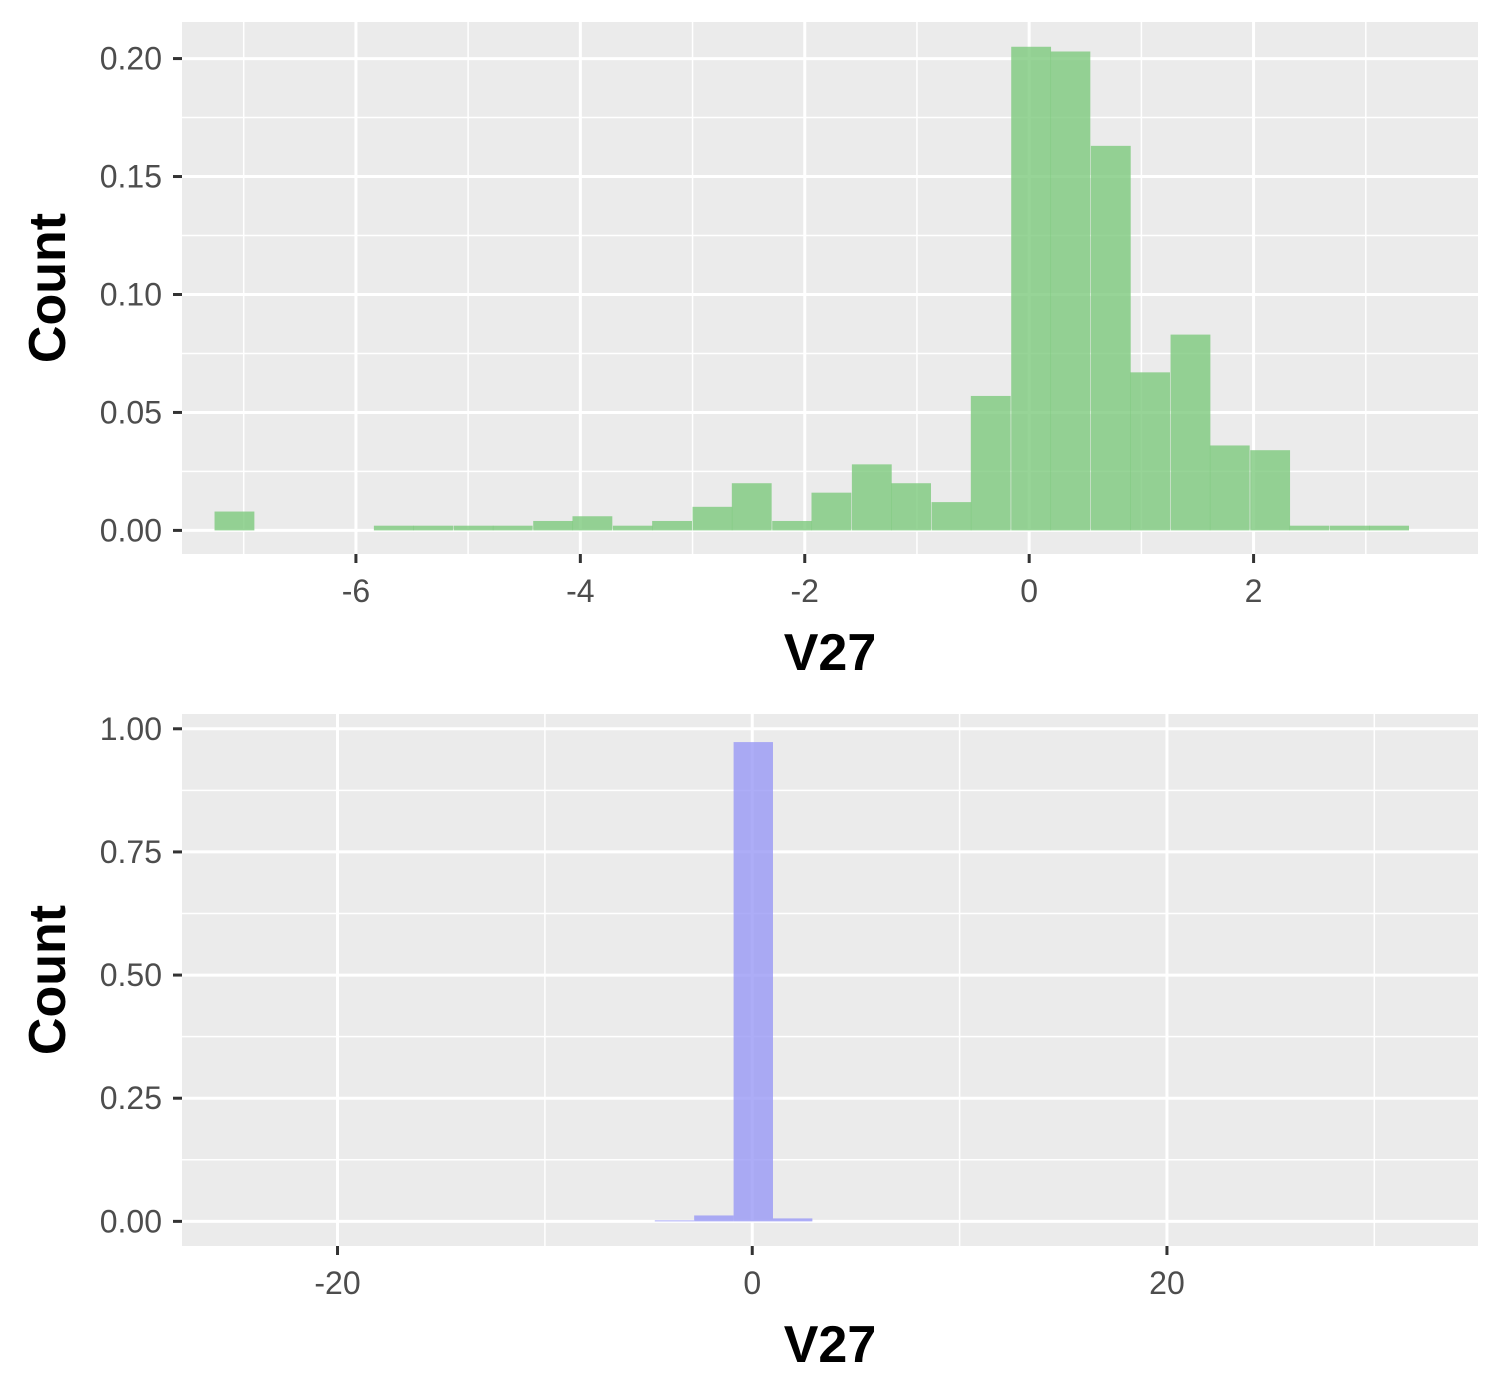 This screenshot has height=1384, width=1500. What do you see at coordinates (131, 59) in the screenshot?
I see `y-tick-label: 0.20` at bounding box center [131, 59].